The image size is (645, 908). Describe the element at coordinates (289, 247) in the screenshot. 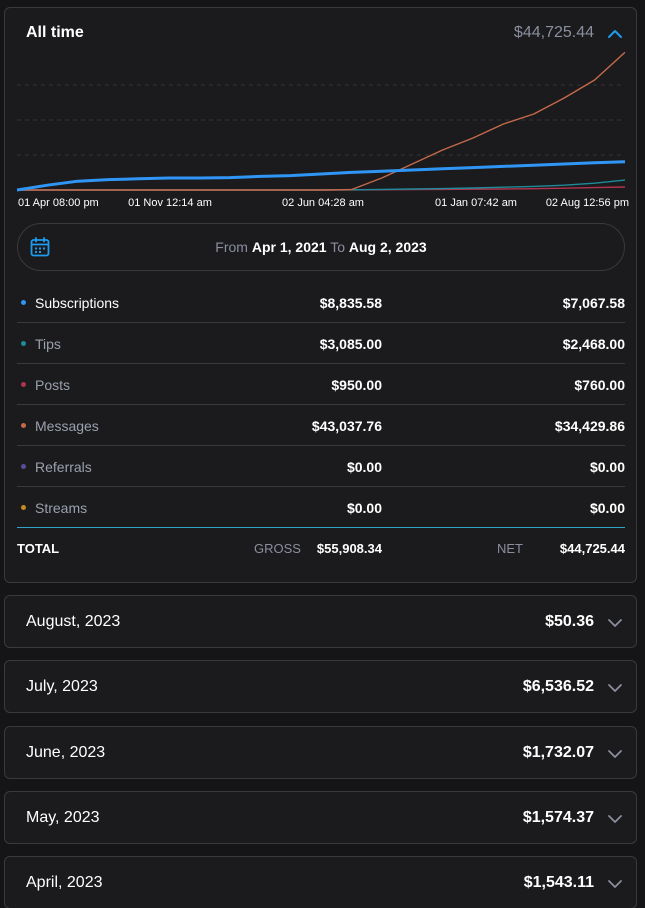

I see `from-date: Apr 1, 2021` at that location.